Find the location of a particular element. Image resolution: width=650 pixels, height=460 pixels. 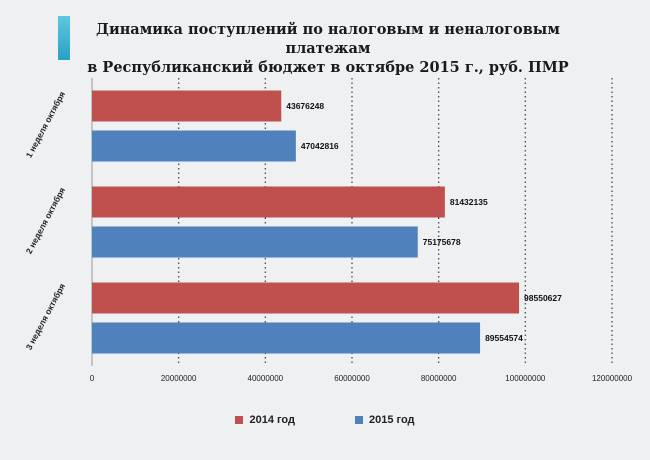

legend-item-2014: 2014 год is located at coordinates (265, 420).